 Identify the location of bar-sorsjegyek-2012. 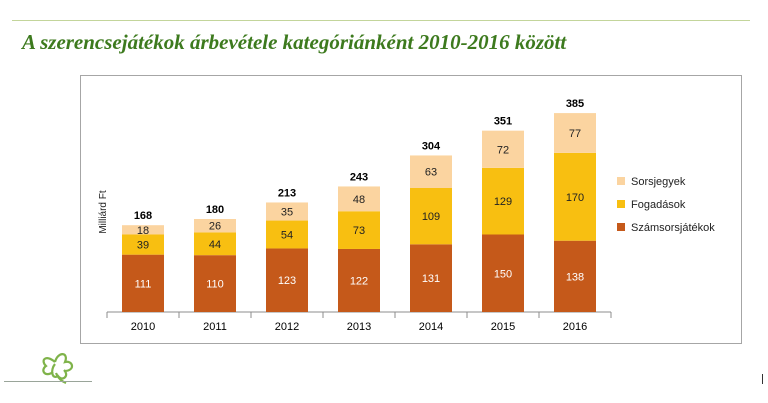
(287, 211).